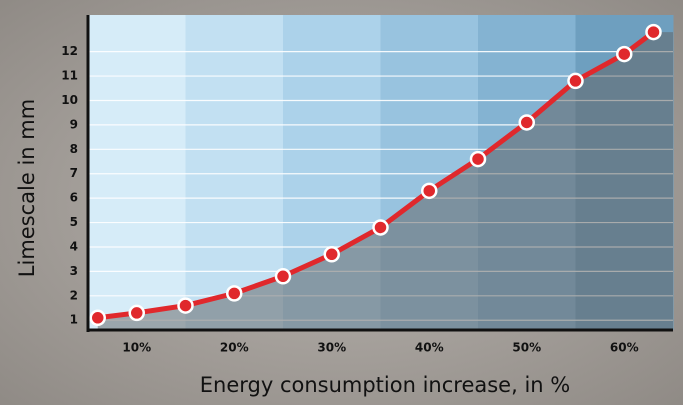 Image resolution: width=683 pixels, height=405 pixels. Describe the element at coordinates (69, 100) in the screenshot. I see `y-tick-label: 10` at that location.